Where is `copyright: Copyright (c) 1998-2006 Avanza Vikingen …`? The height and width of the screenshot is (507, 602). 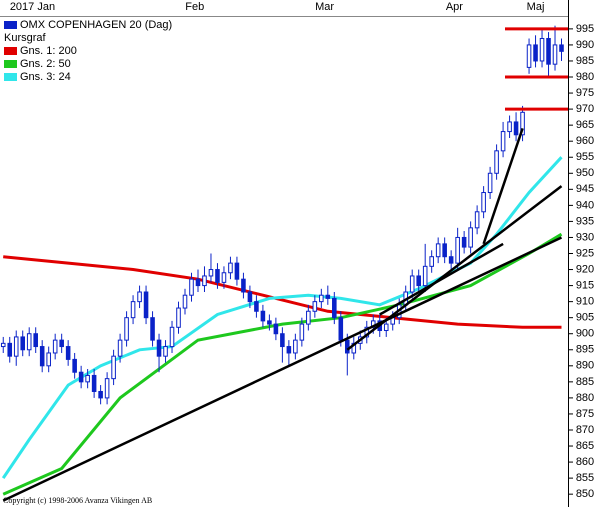
copyright: Copyright (c) 1998-2006 Avanza Vikingen … is located at coordinates (77, 500).